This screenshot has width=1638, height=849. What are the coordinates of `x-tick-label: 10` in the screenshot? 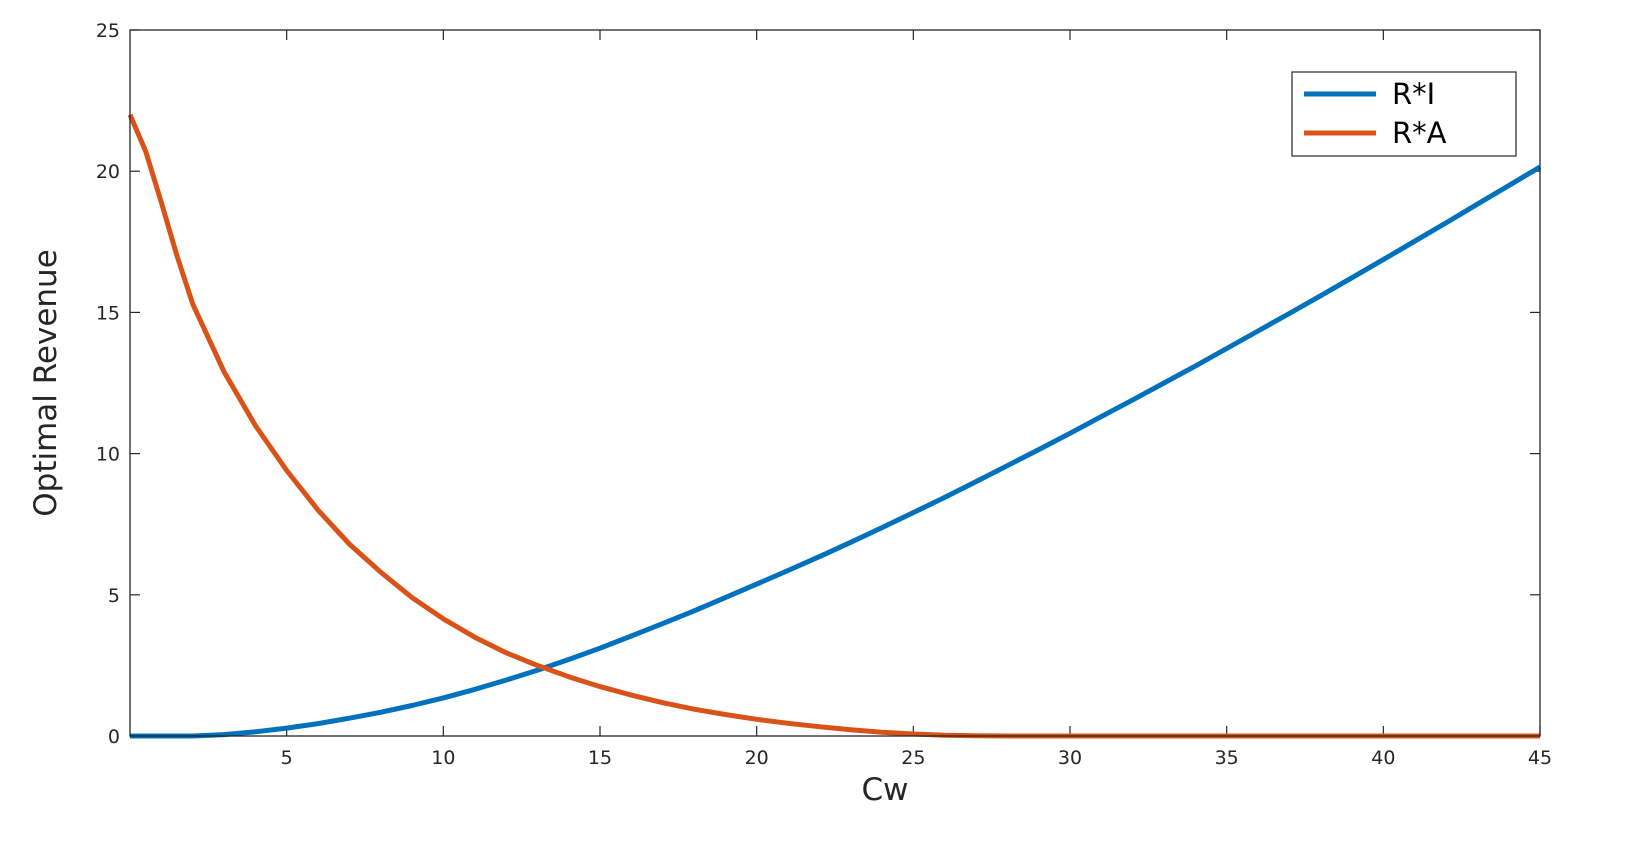 It's located at (443, 758).